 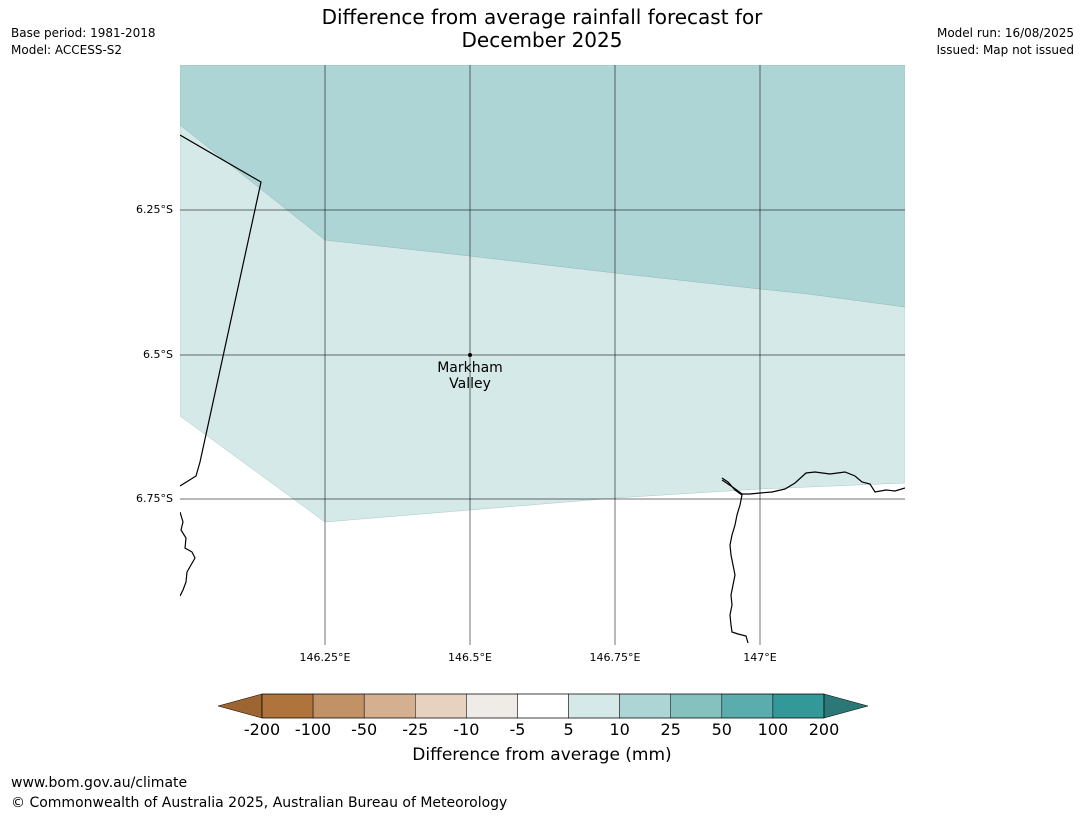 What do you see at coordinates (619, 729) in the screenshot?
I see `colorbar-tick-label: 10` at bounding box center [619, 729].